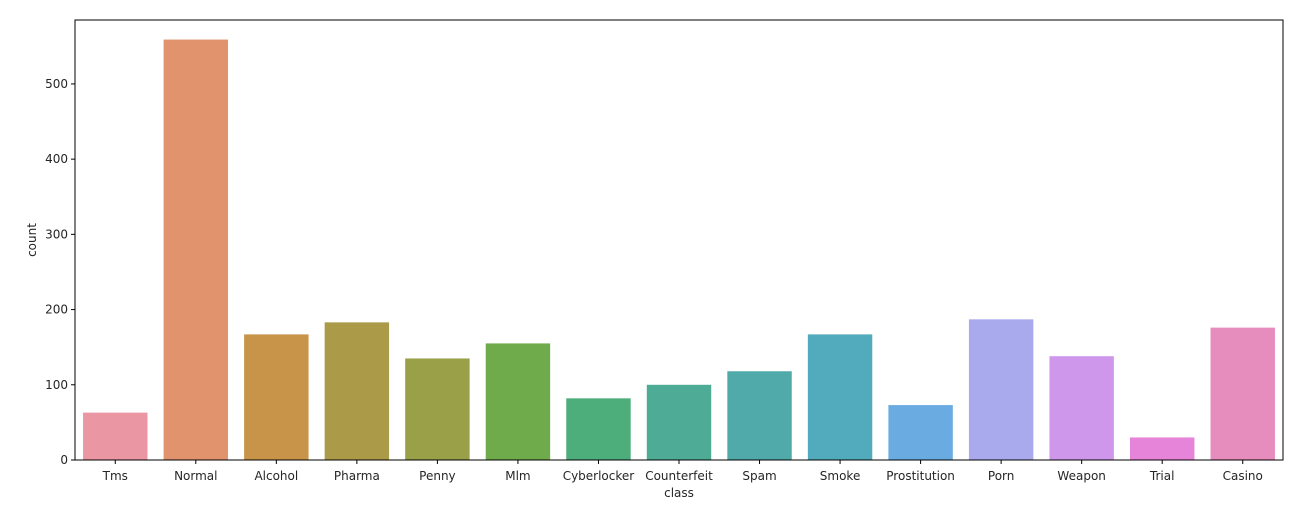 This screenshot has width=1316, height=523. I want to click on y-tick-label: 500, so click(56, 84).